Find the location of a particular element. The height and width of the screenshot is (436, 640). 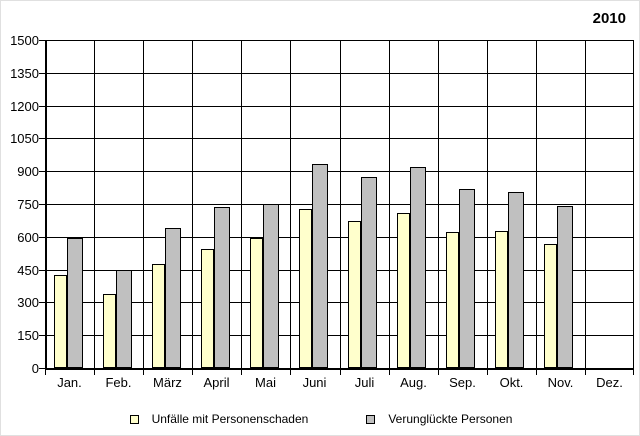

y-axis-tick-label: 1350 is located at coordinates (24, 73).